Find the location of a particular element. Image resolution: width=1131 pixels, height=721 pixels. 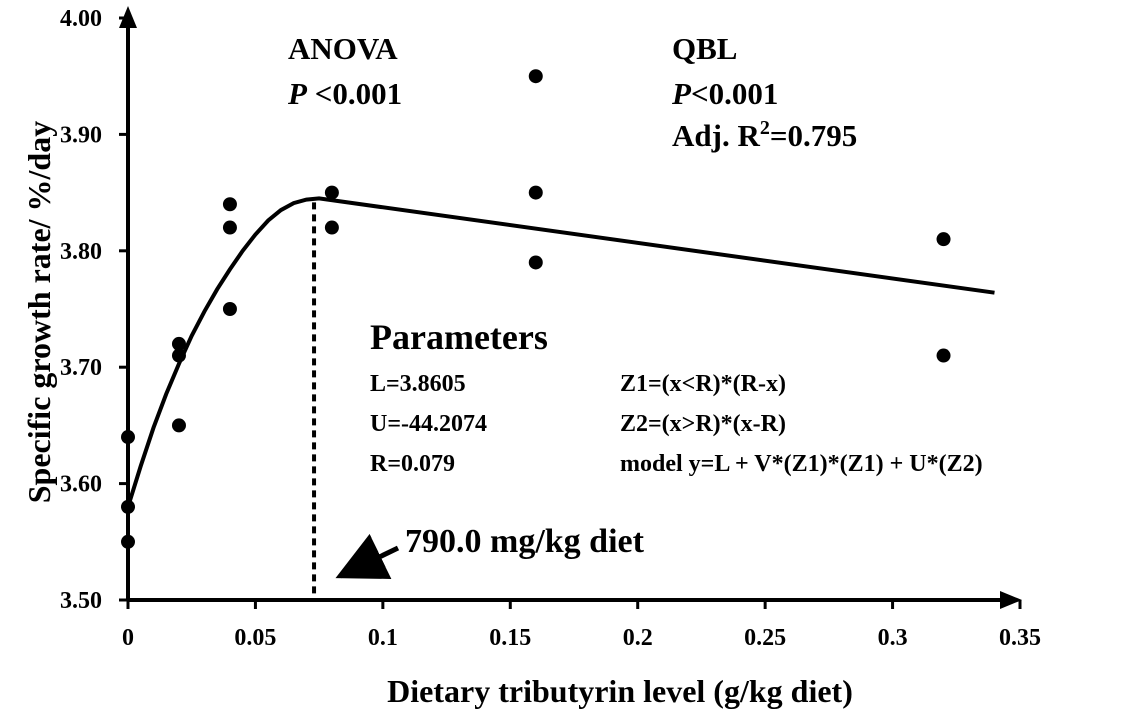

parameters-heading: Parameters is located at coordinates (459, 337).